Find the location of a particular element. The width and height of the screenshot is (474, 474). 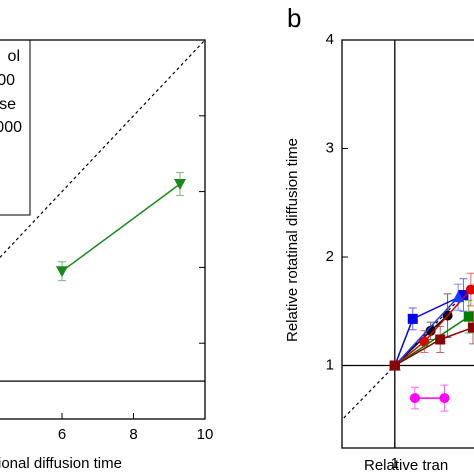

y-axis-label: Relative rotatinal diffusion time is located at coordinates (292, 240).